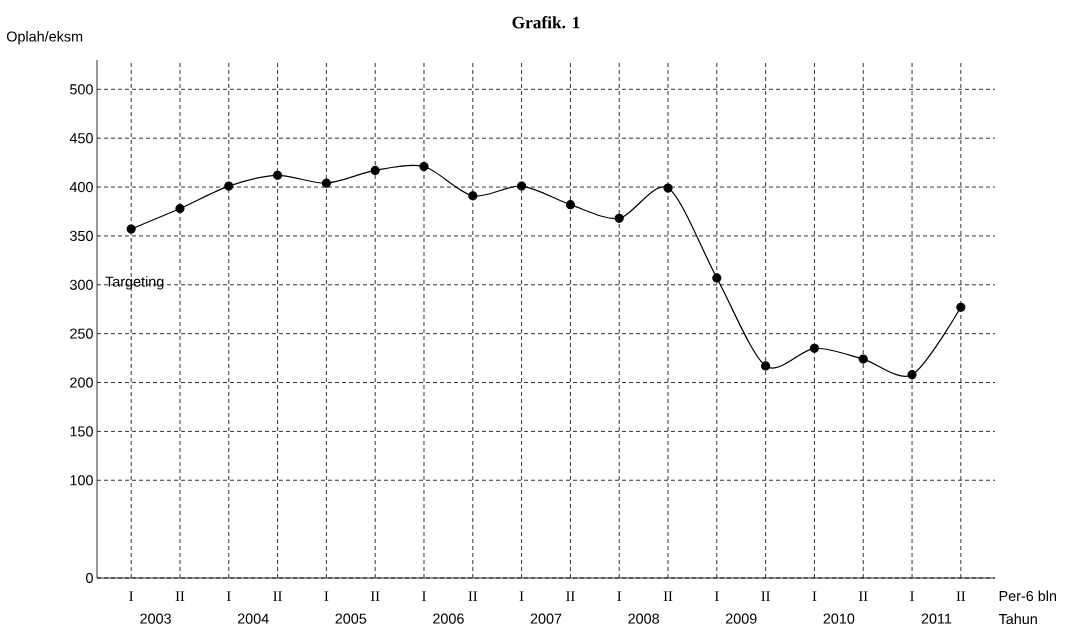 The height and width of the screenshot is (627, 1092). I want to click on y-tick-label: 450, so click(81, 138).